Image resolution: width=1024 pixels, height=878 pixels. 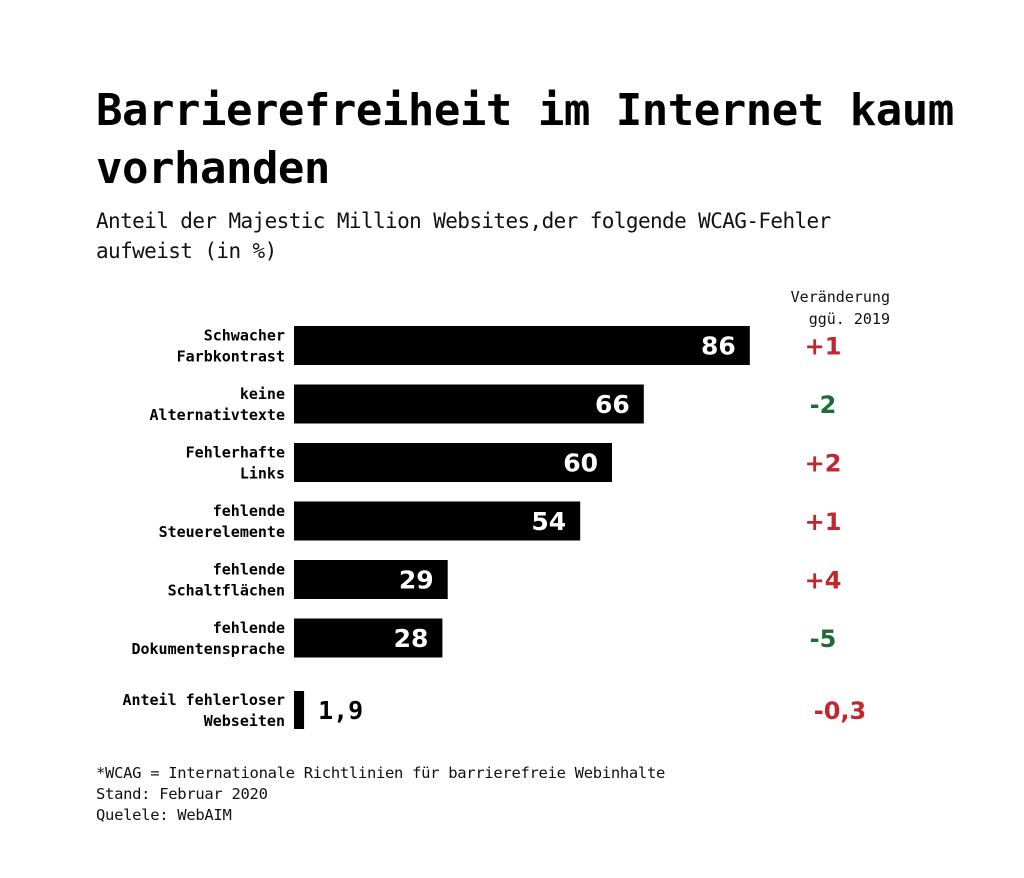 I want to click on value-label-5: 29, so click(x=416, y=580).